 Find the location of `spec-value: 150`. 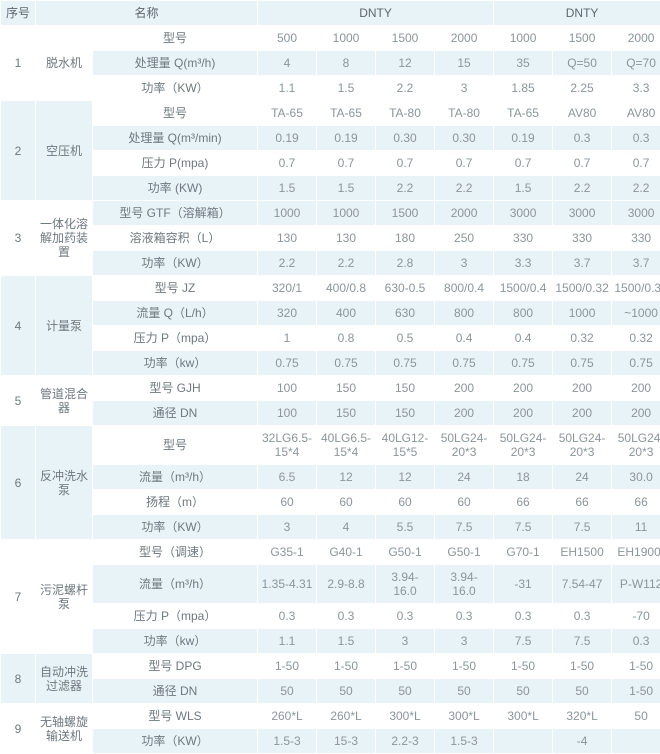

spec-value: 150 is located at coordinates (346, 413).